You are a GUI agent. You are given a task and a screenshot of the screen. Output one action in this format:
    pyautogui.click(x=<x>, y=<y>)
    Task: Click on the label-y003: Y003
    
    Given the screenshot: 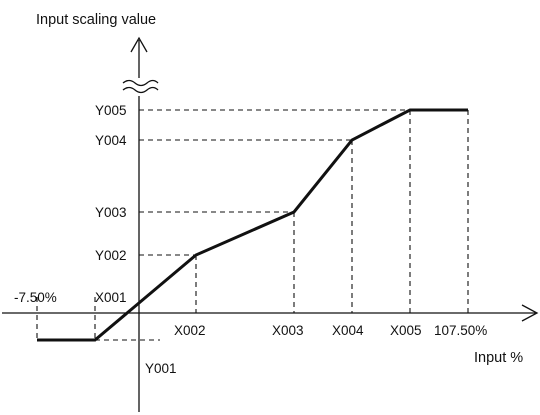 What is the action you would take?
    pyautogui.click(x=111, y=212)
    